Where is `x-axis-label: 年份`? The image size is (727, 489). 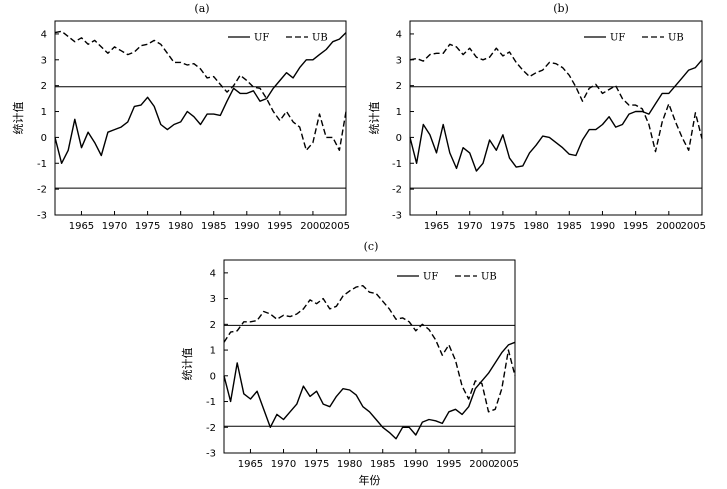
x-axis-label: 年份 is located at coordinates (370, 480).